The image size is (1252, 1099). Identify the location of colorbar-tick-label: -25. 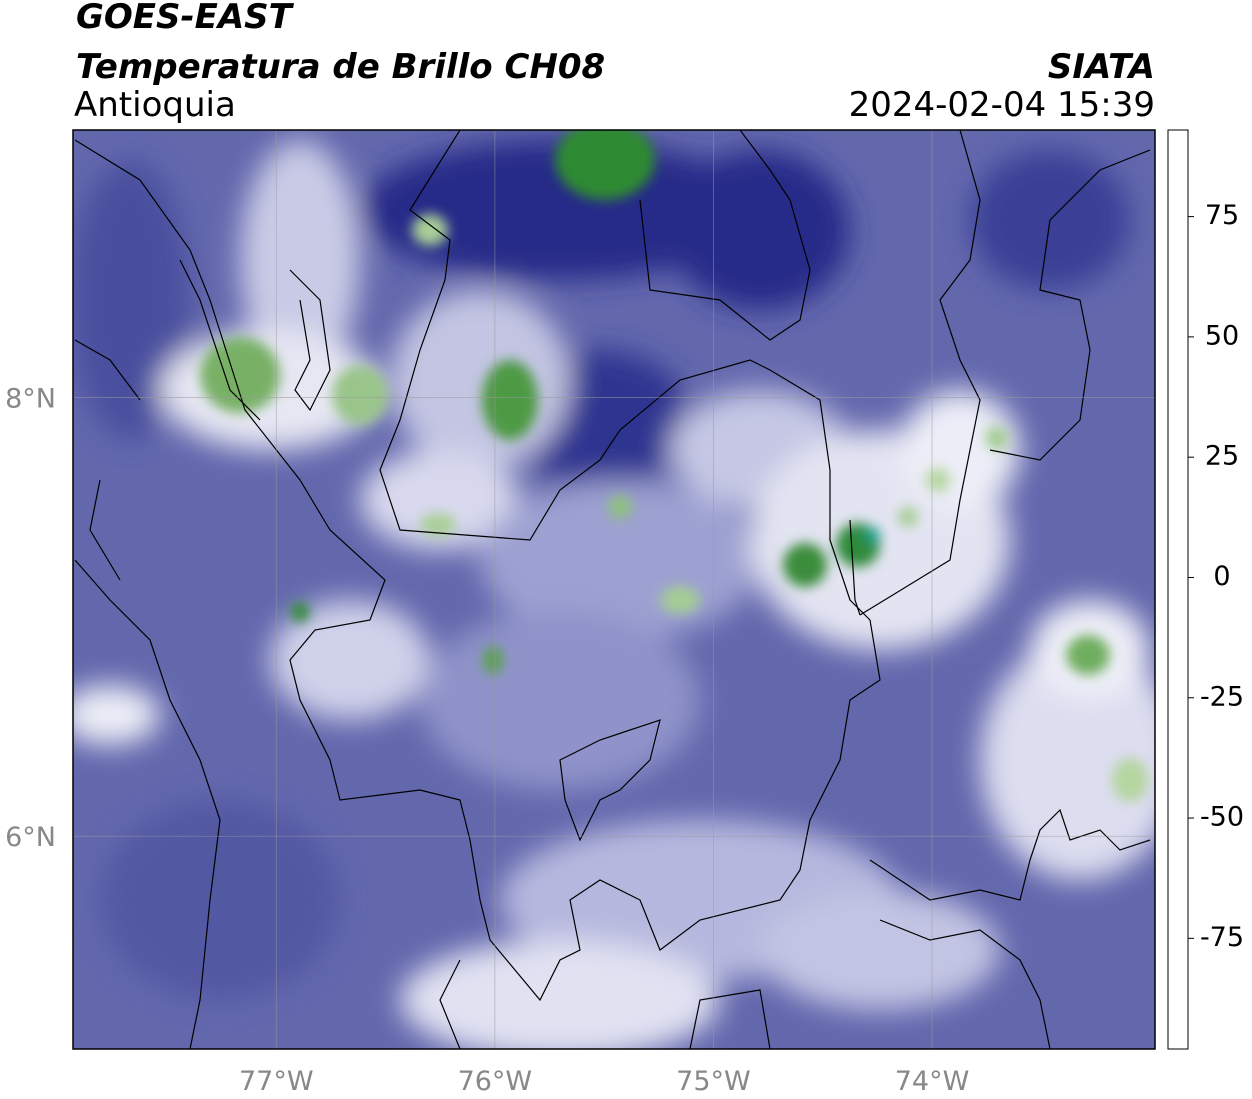
(1222, 696).